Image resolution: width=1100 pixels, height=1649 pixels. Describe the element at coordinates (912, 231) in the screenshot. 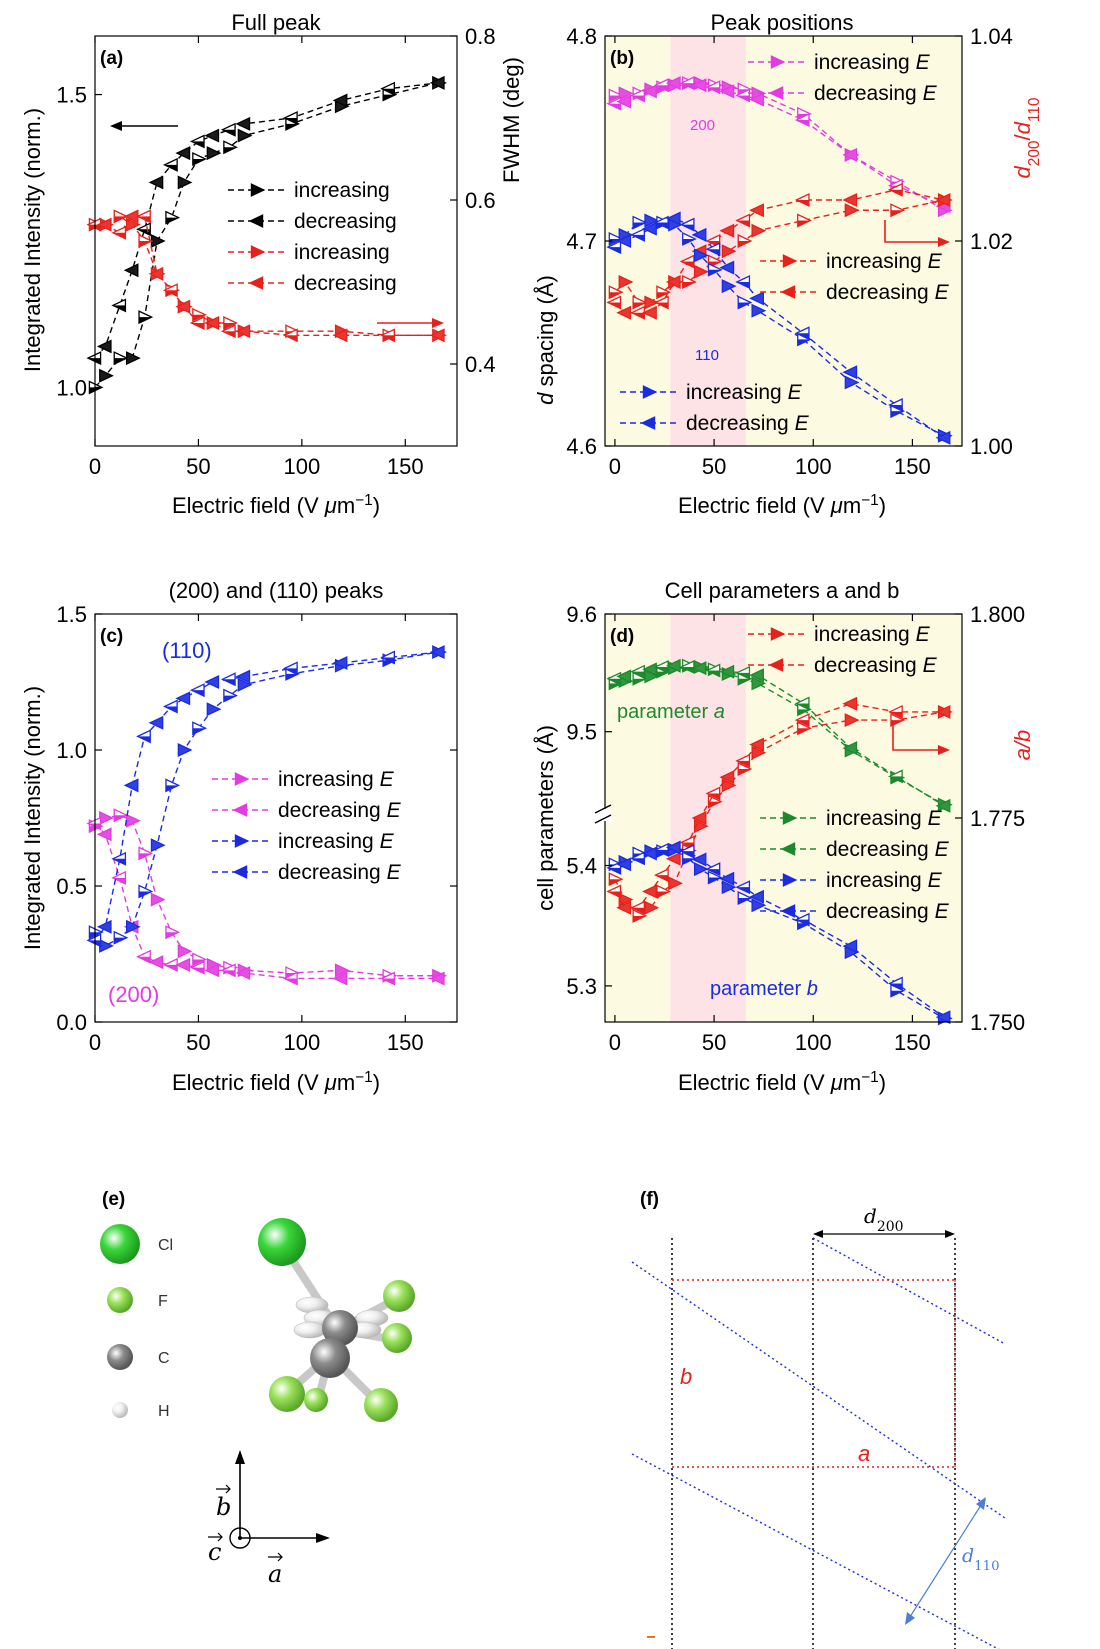

I see `arrow-line` at that location.